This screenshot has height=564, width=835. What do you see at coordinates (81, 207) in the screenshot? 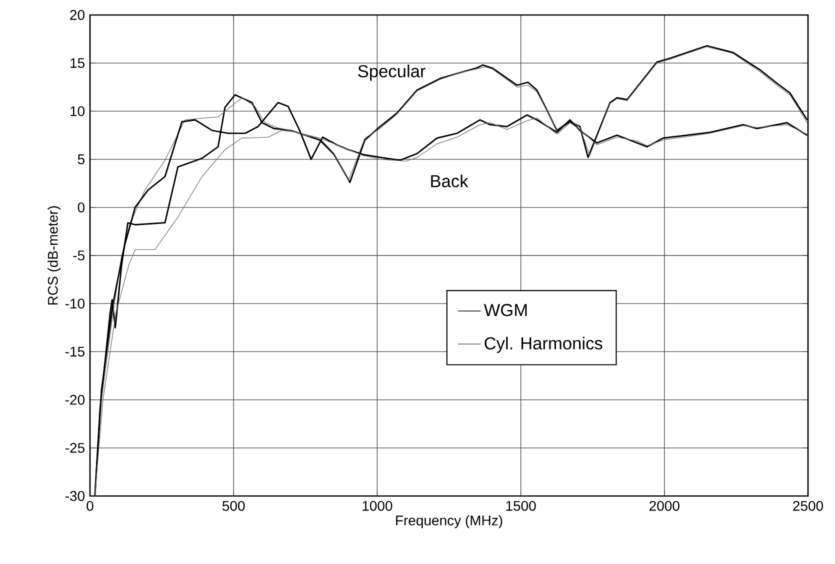
I see `y-tick-label: 0` at bounding box center [81, 207].